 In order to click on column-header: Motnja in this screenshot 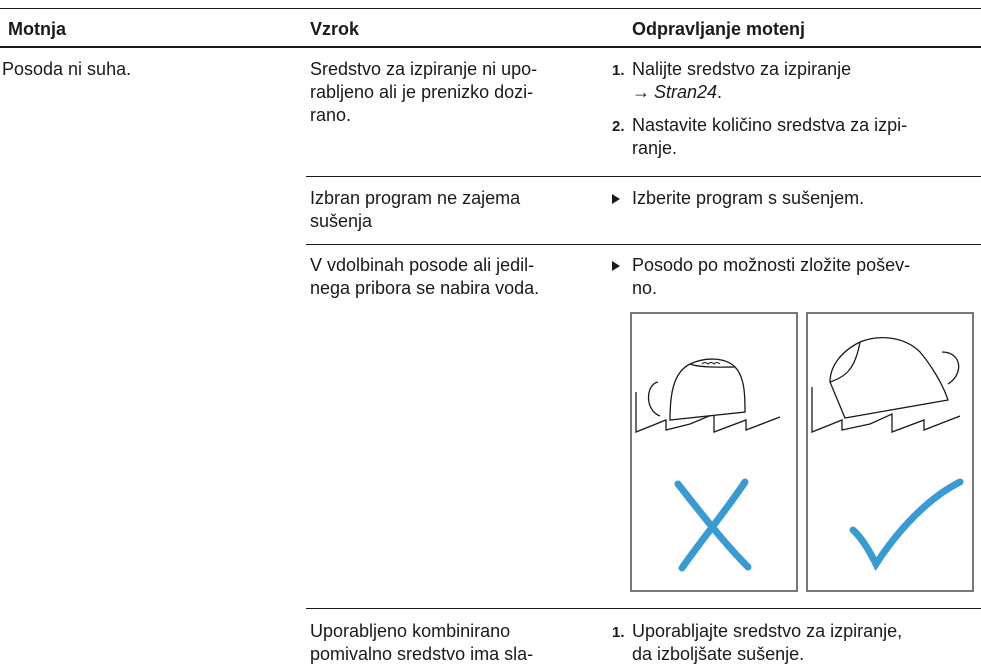, I will do `click(37, 29)`.